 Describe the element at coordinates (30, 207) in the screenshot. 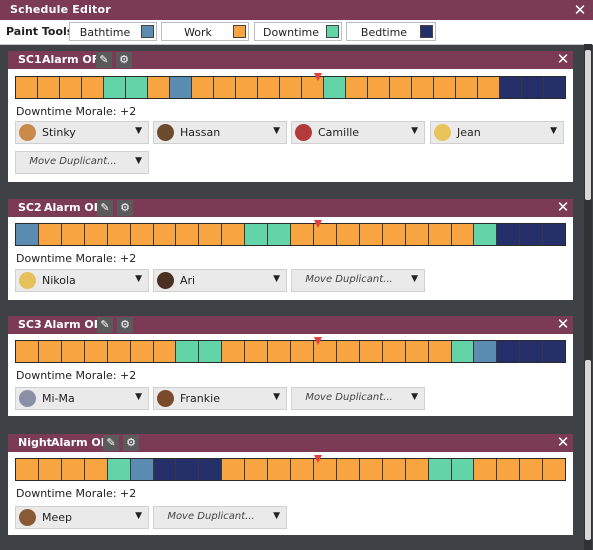

I see `schedule-name: SC2` at that location.